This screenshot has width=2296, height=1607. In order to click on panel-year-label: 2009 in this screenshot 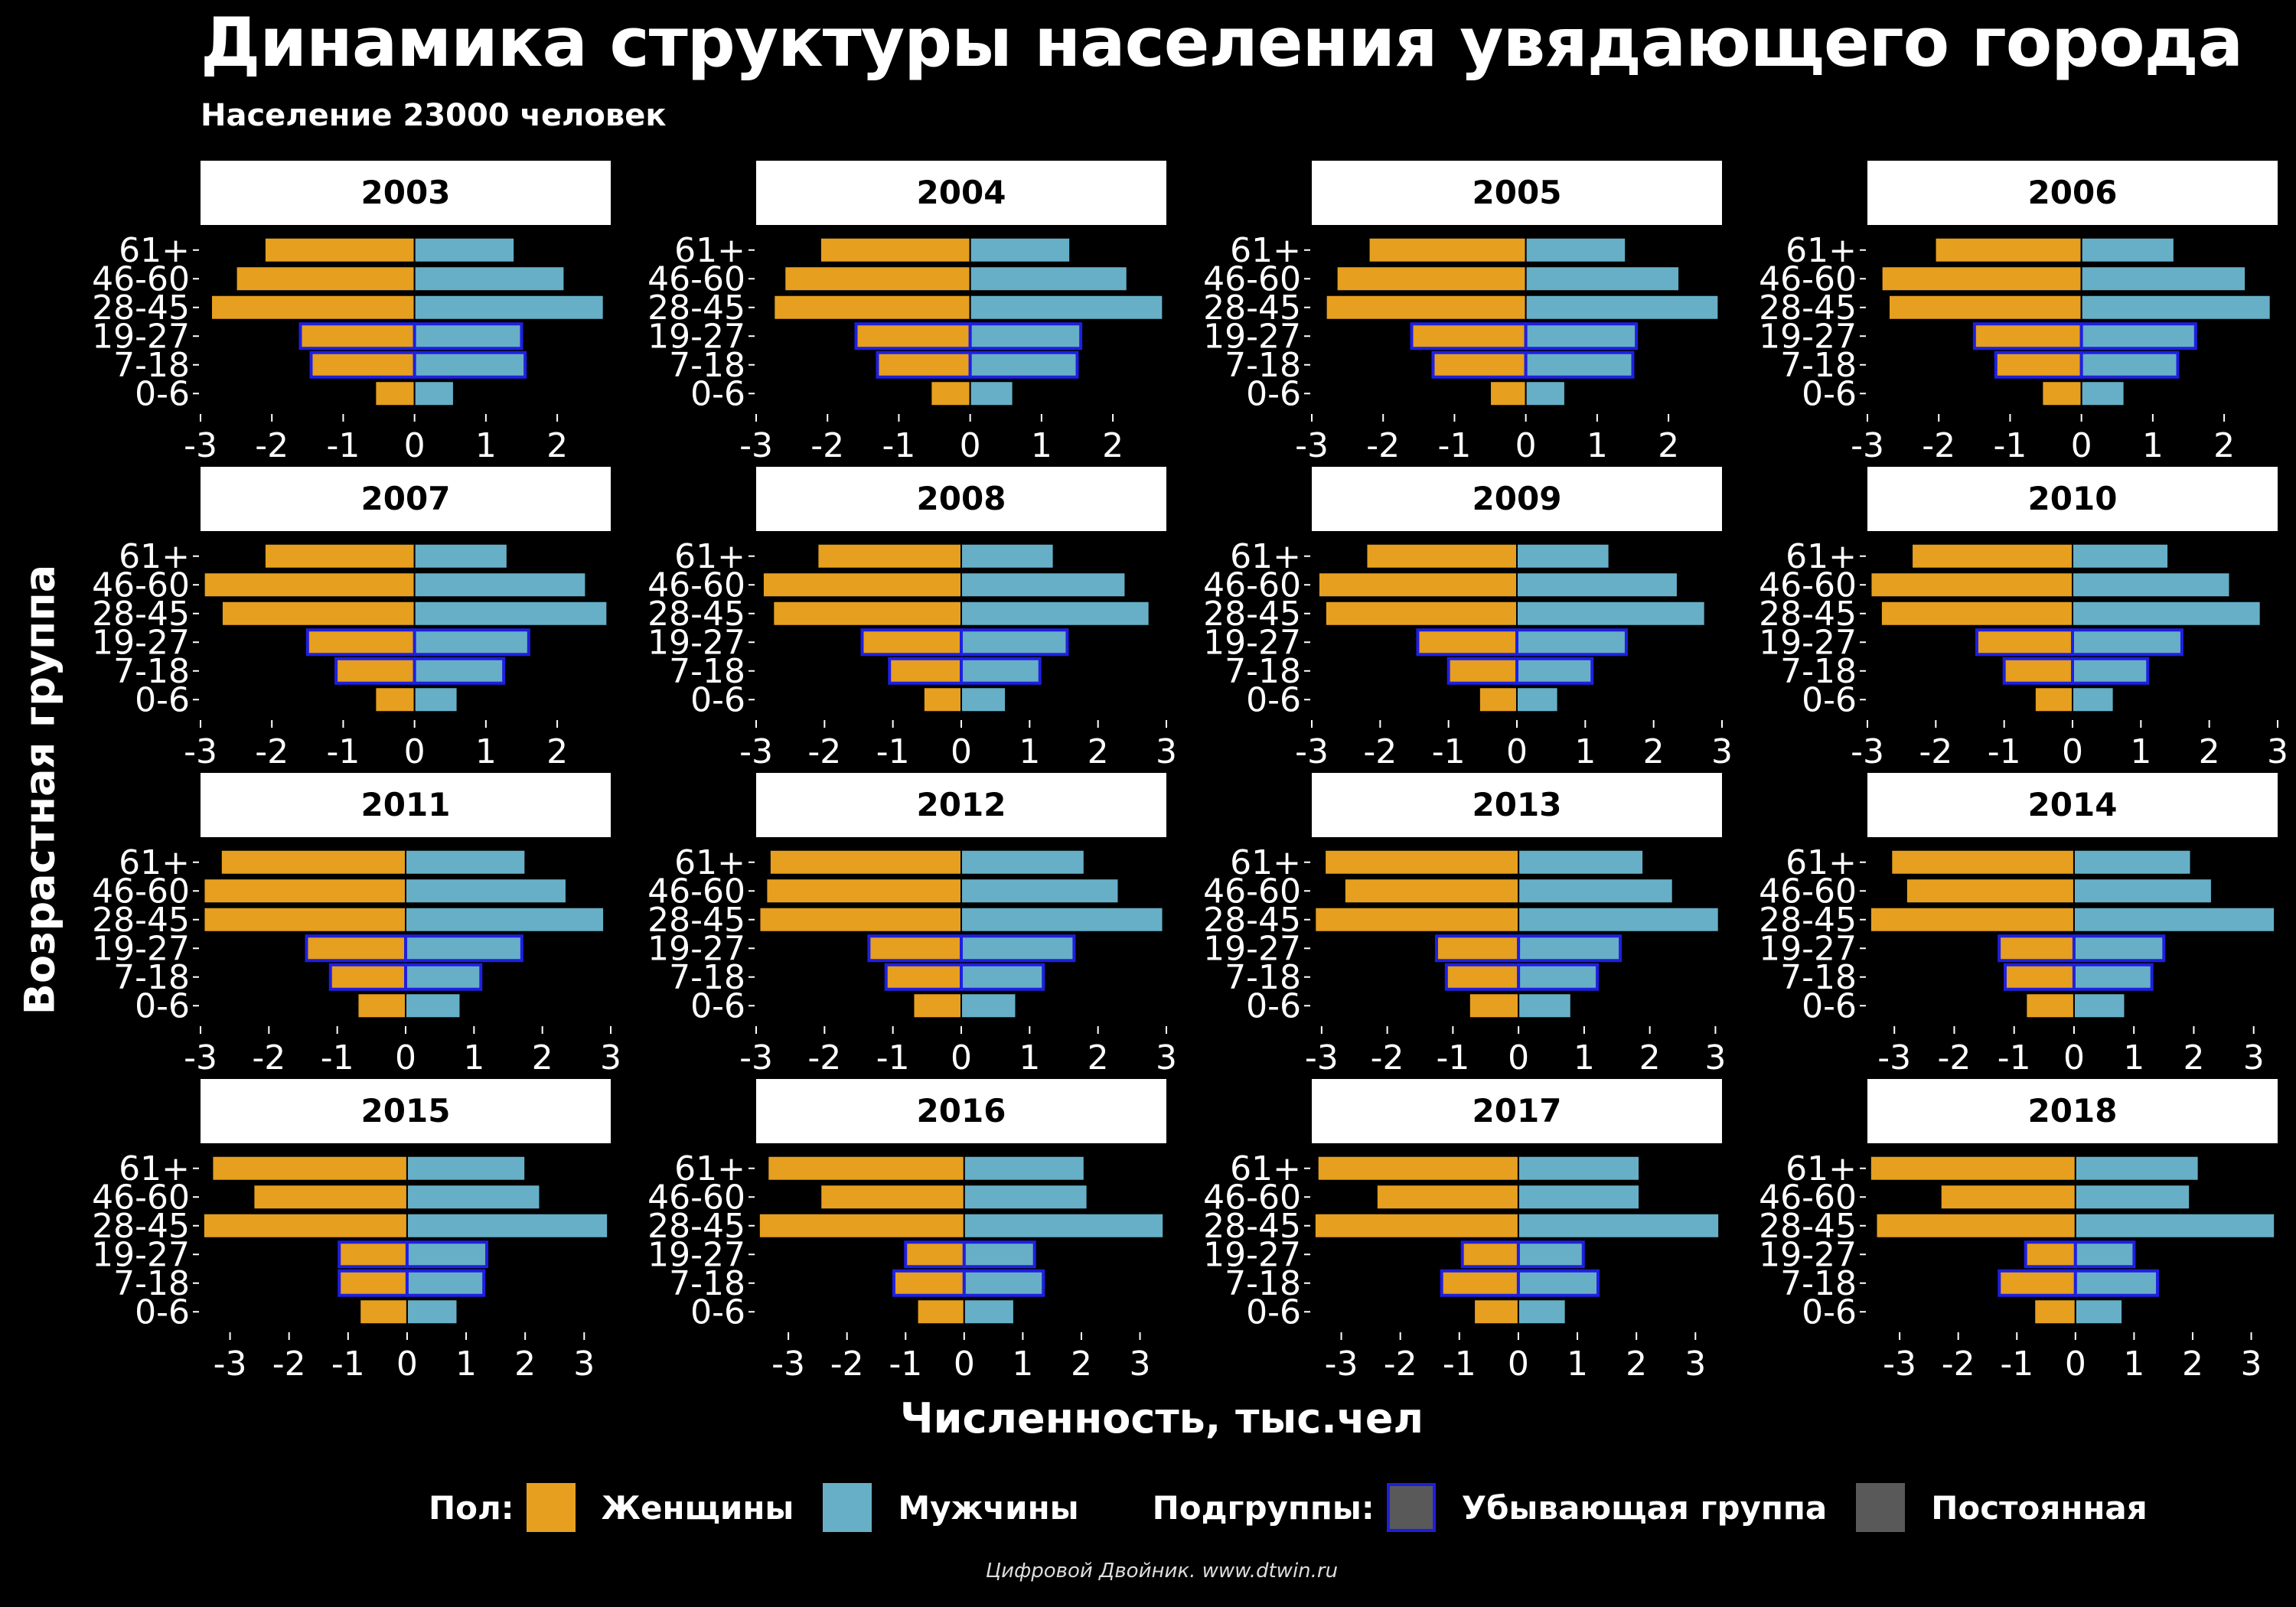, I will do `click(1517, 498)`.